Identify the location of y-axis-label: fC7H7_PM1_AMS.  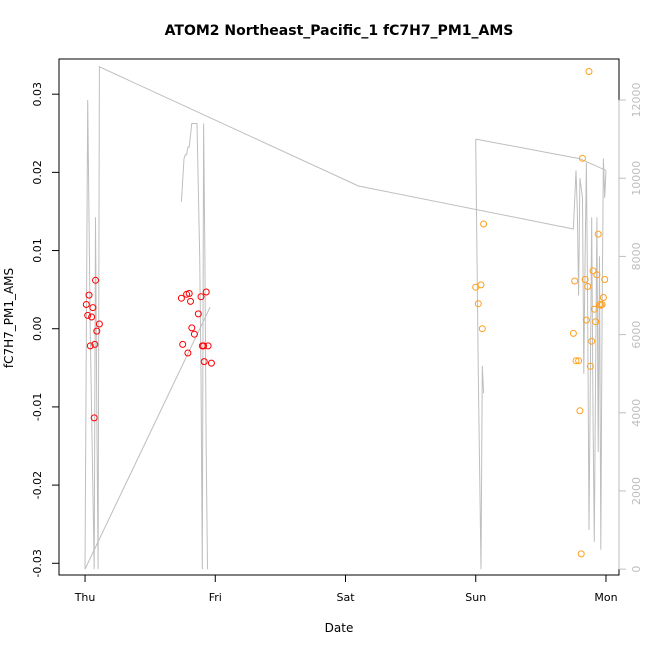
(9, 318).